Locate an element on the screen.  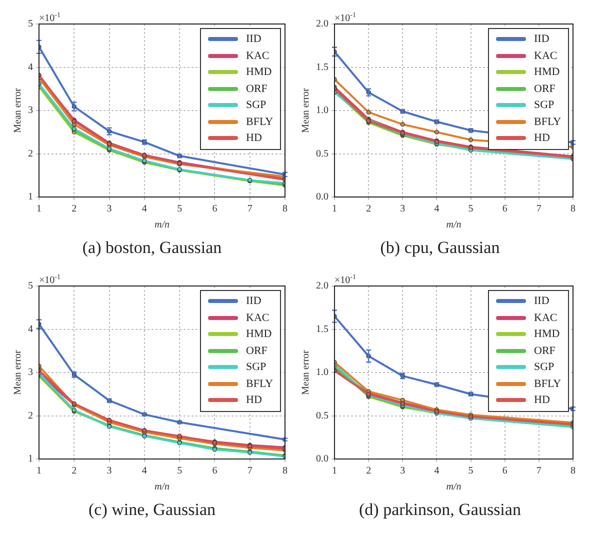
text: (a) boston, Gaussian is located at coordinates (152, 248).